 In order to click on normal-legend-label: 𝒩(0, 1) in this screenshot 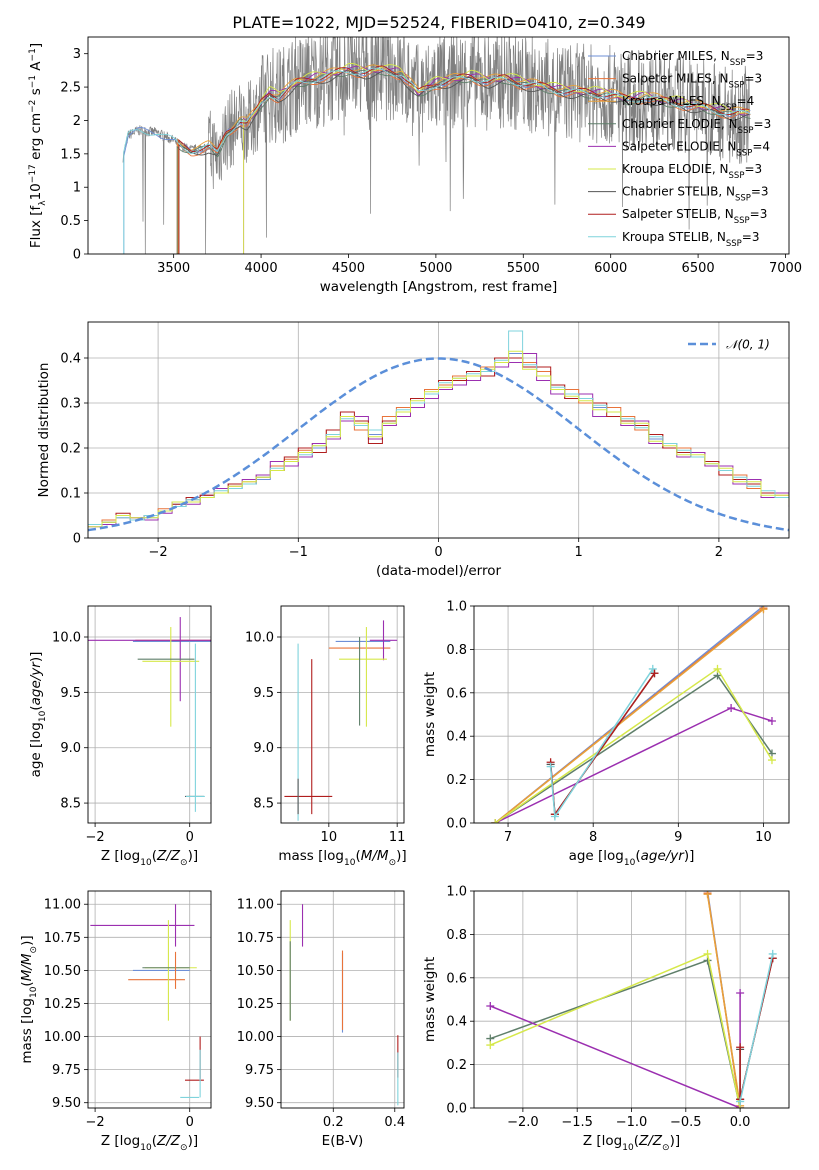, I will do `click(748, 345)`.